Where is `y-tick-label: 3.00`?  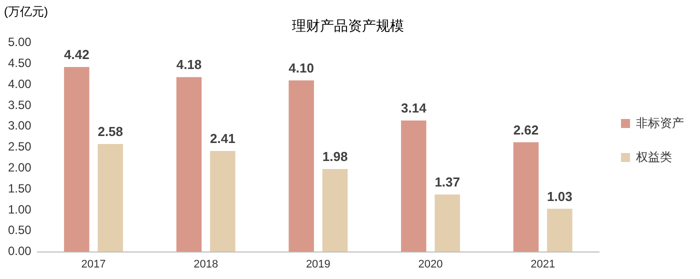
y-tick-label: 3.00 is located at coordinates (20, 125).